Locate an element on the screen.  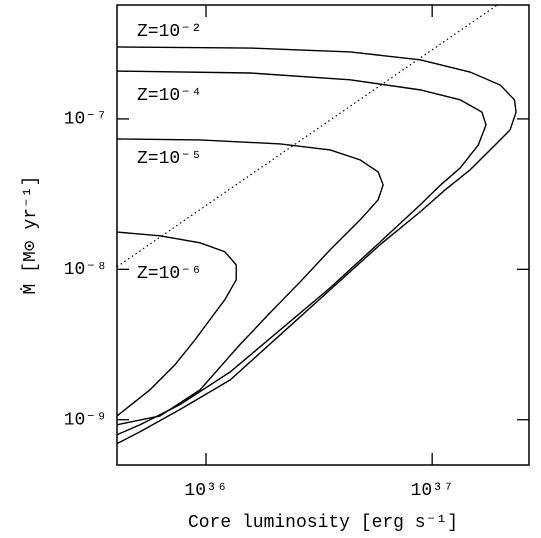
curve-label: Z=10⁻⁴ is located at coordinates (169, 96).